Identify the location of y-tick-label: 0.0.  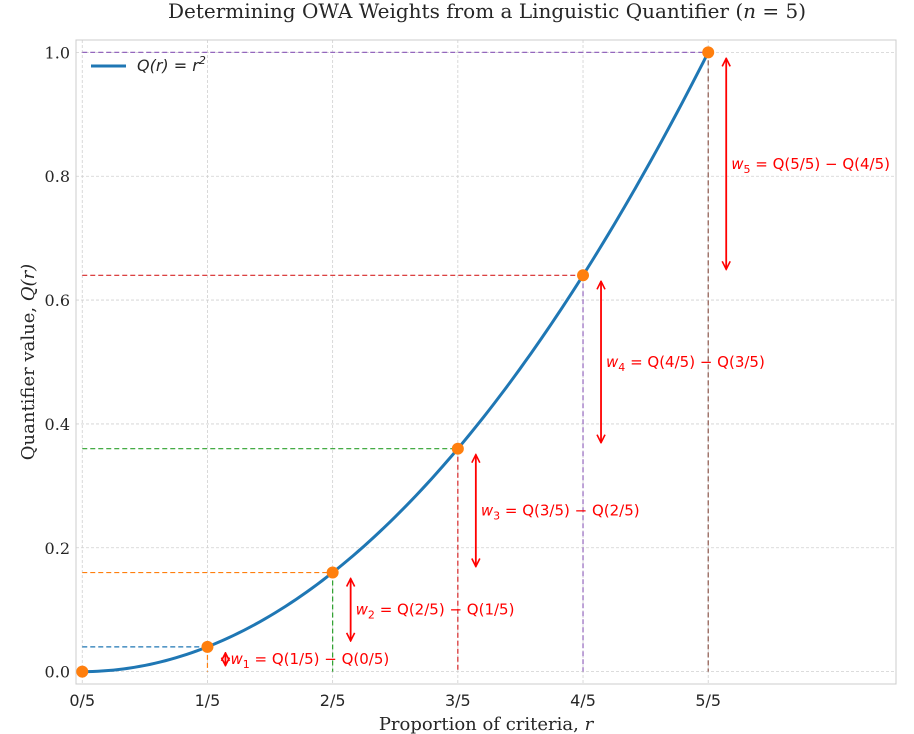
(57, 672).